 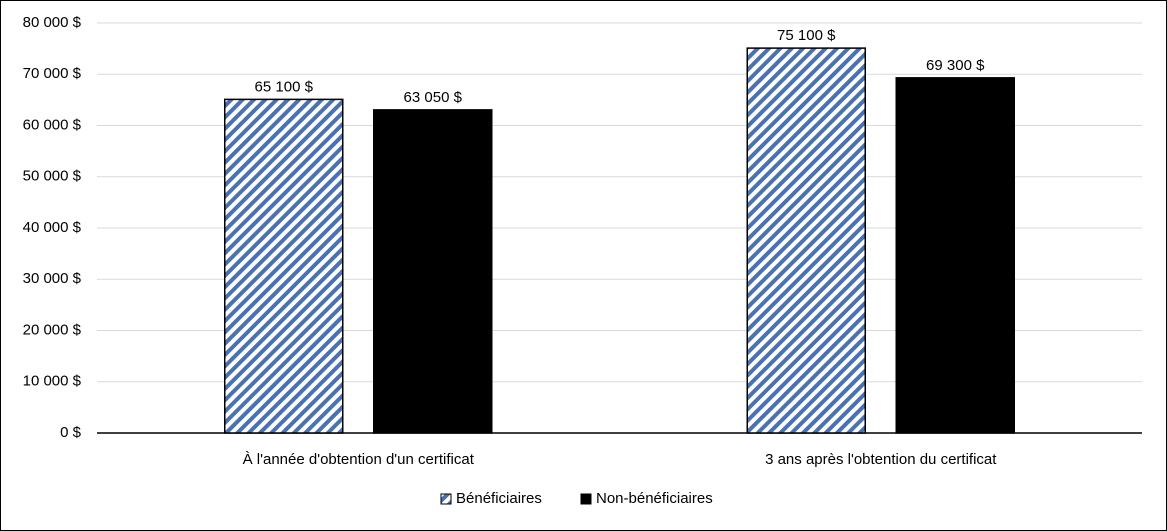 I want to click on y-tick-label: 40 000 $, so click(x=52, y=227).